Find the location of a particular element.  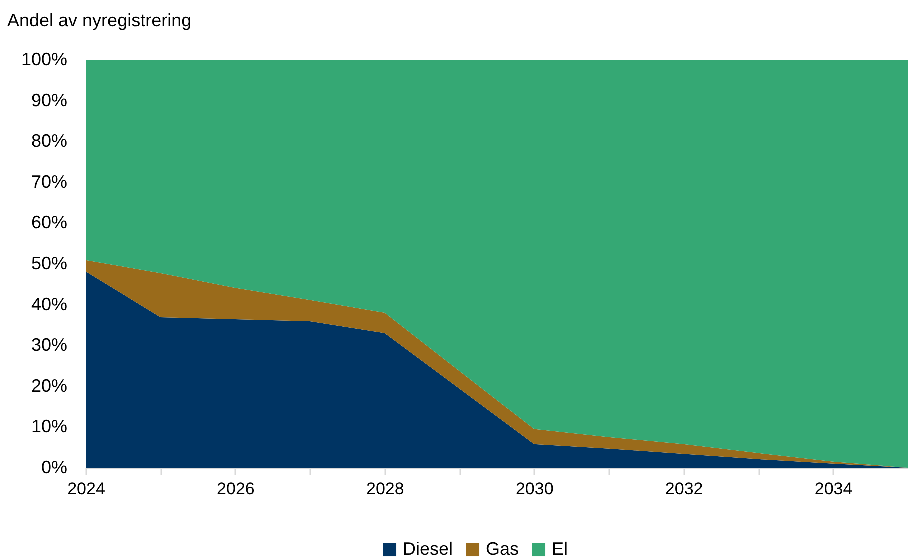

x-tick-label: 2034 is located at coordinates (833, 489).